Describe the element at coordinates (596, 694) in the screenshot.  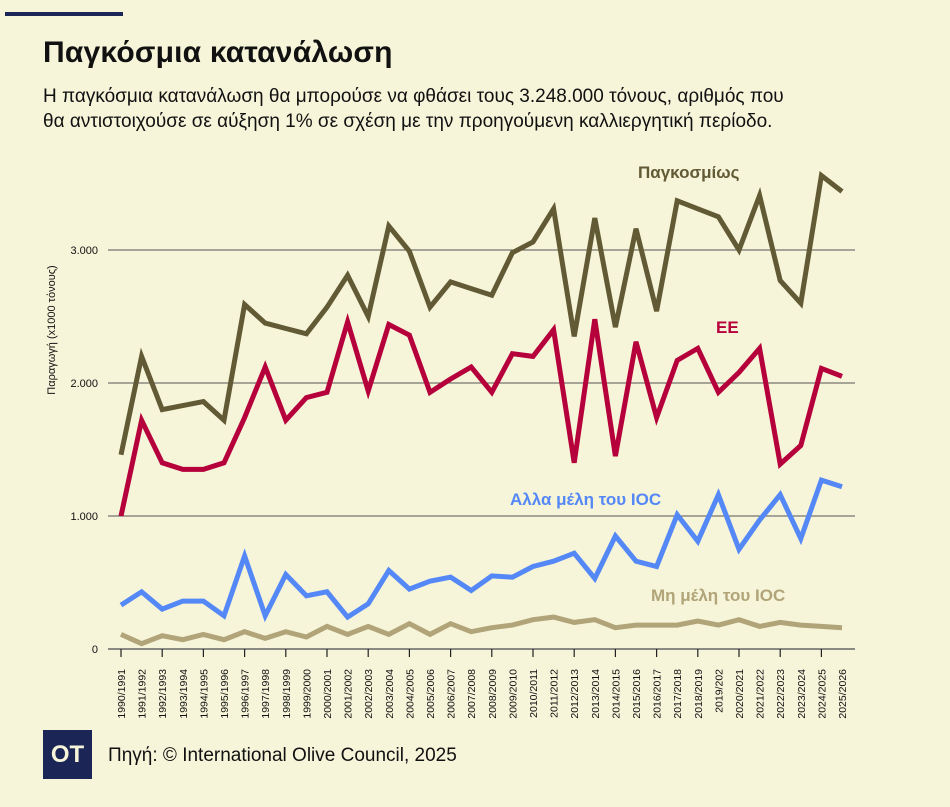
I see `x-tick-label: 2013/2014` at that location.